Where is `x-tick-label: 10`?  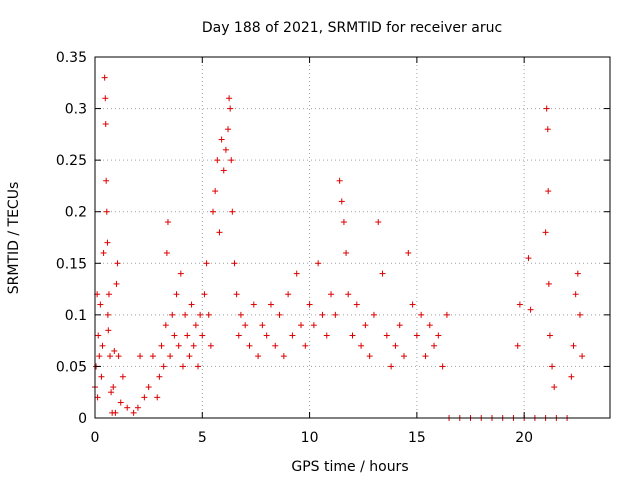
x-tick-label: 10 is located at coordinates (310, 438).